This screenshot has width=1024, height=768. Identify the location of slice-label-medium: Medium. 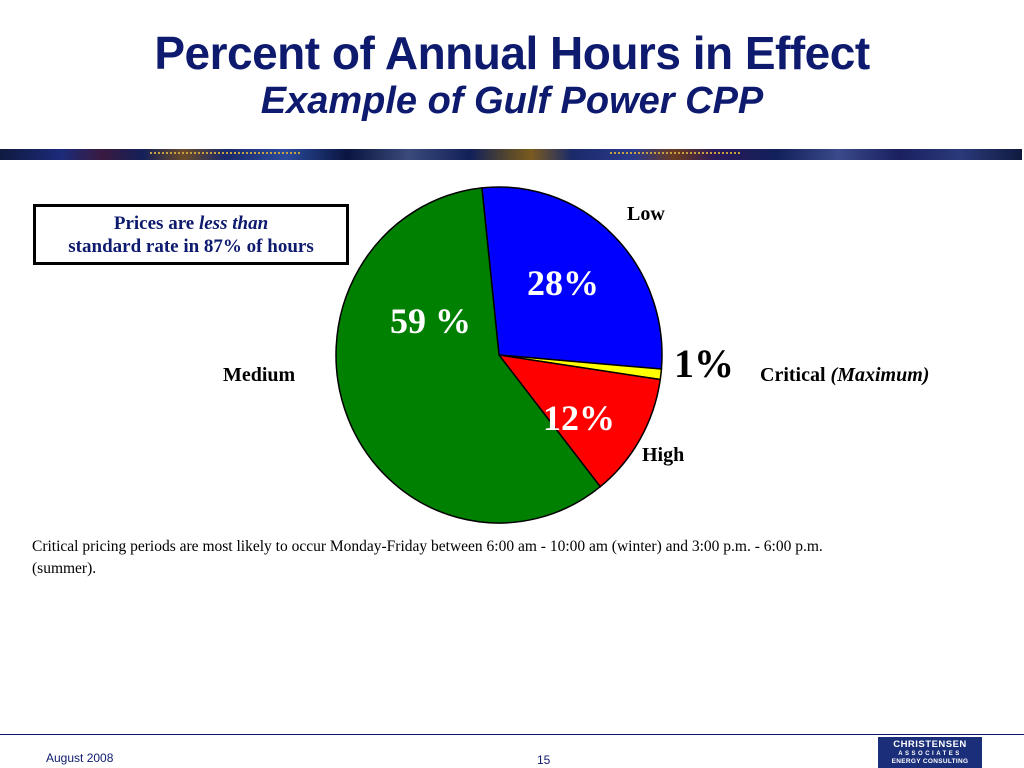
(259, 375).